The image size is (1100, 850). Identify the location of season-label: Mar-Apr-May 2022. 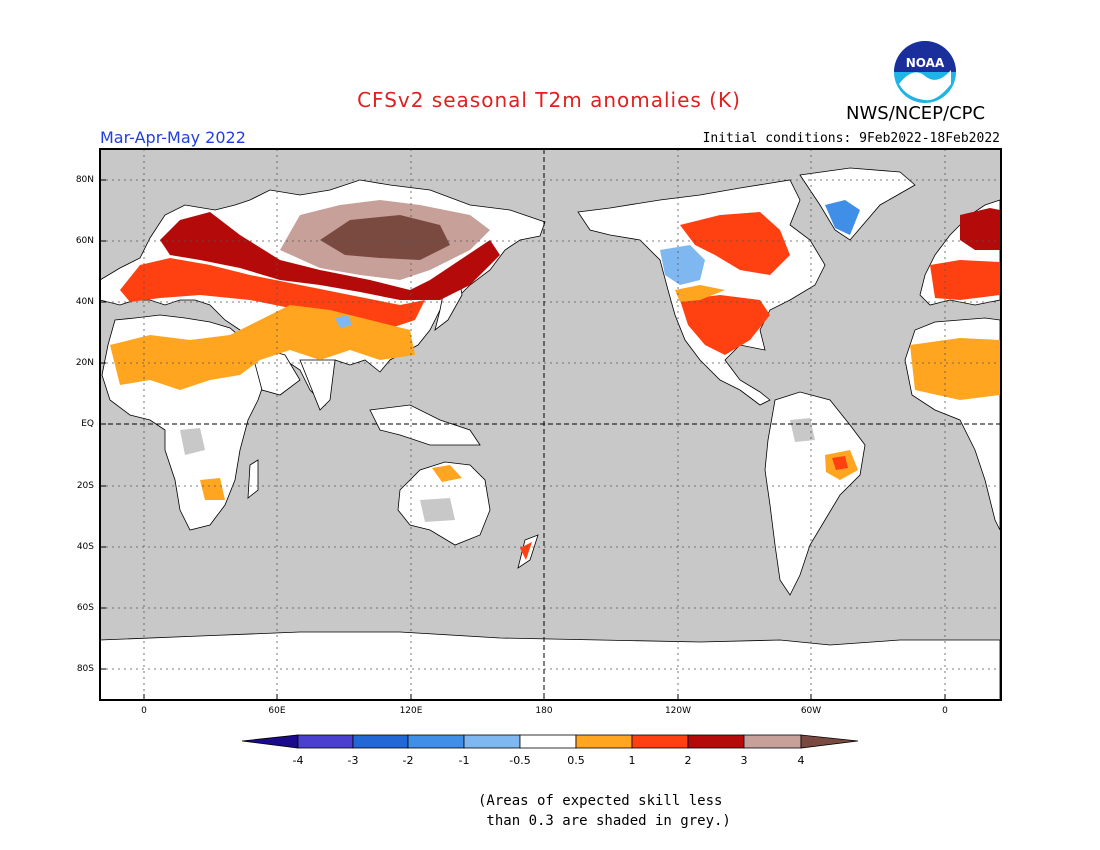
(173, 137).